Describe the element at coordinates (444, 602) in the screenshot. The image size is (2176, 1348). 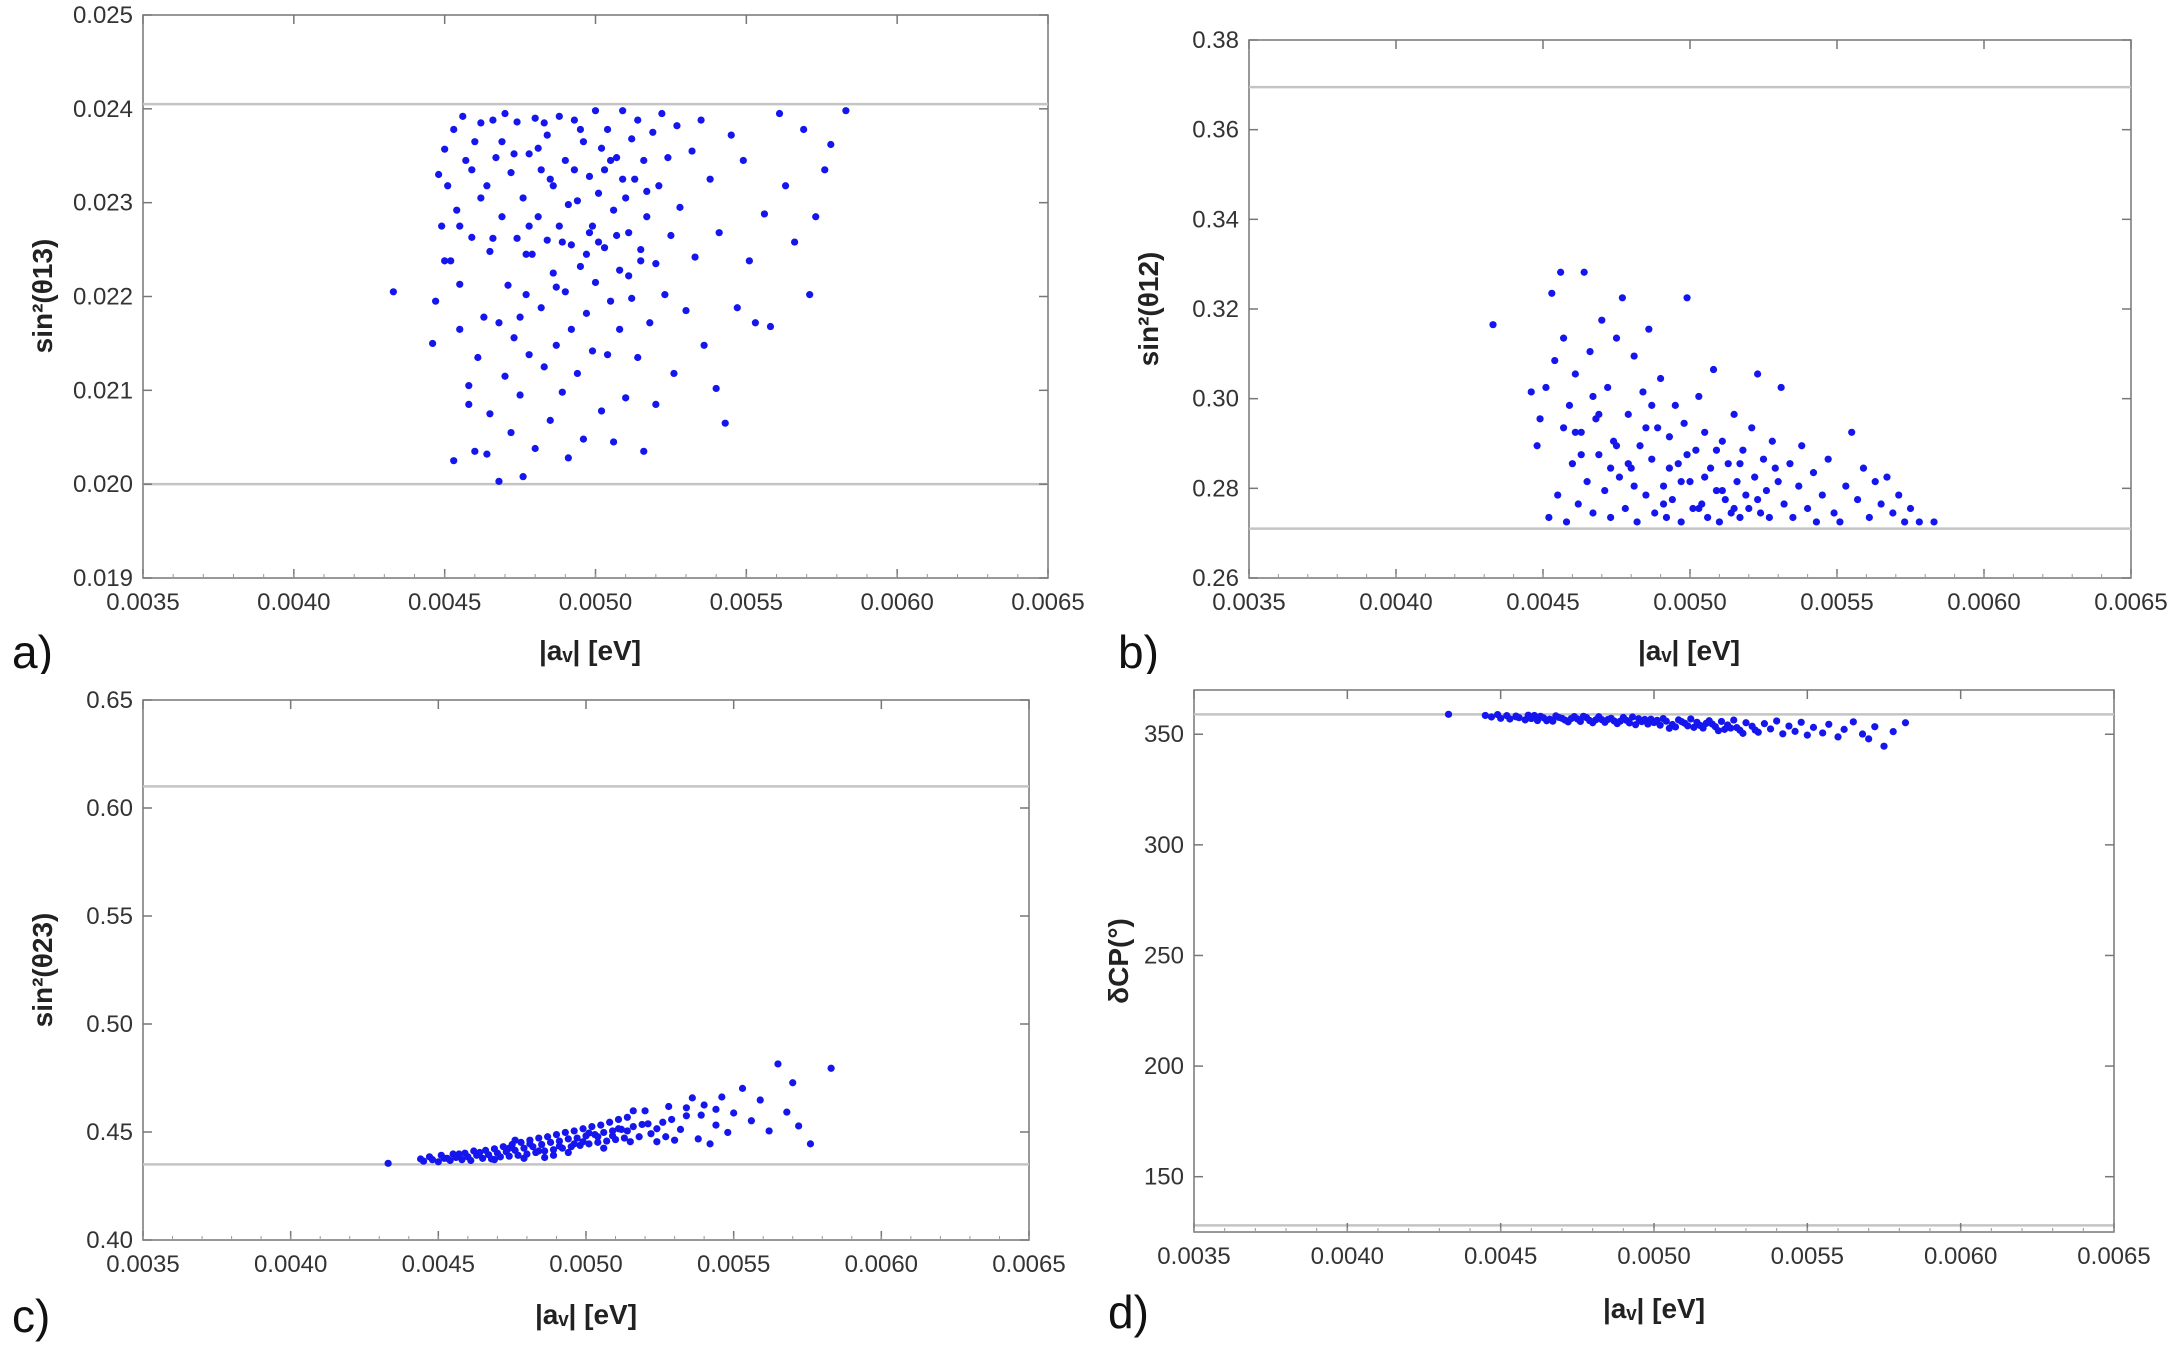
I see `x-tick-label: 0.0045` at that location.